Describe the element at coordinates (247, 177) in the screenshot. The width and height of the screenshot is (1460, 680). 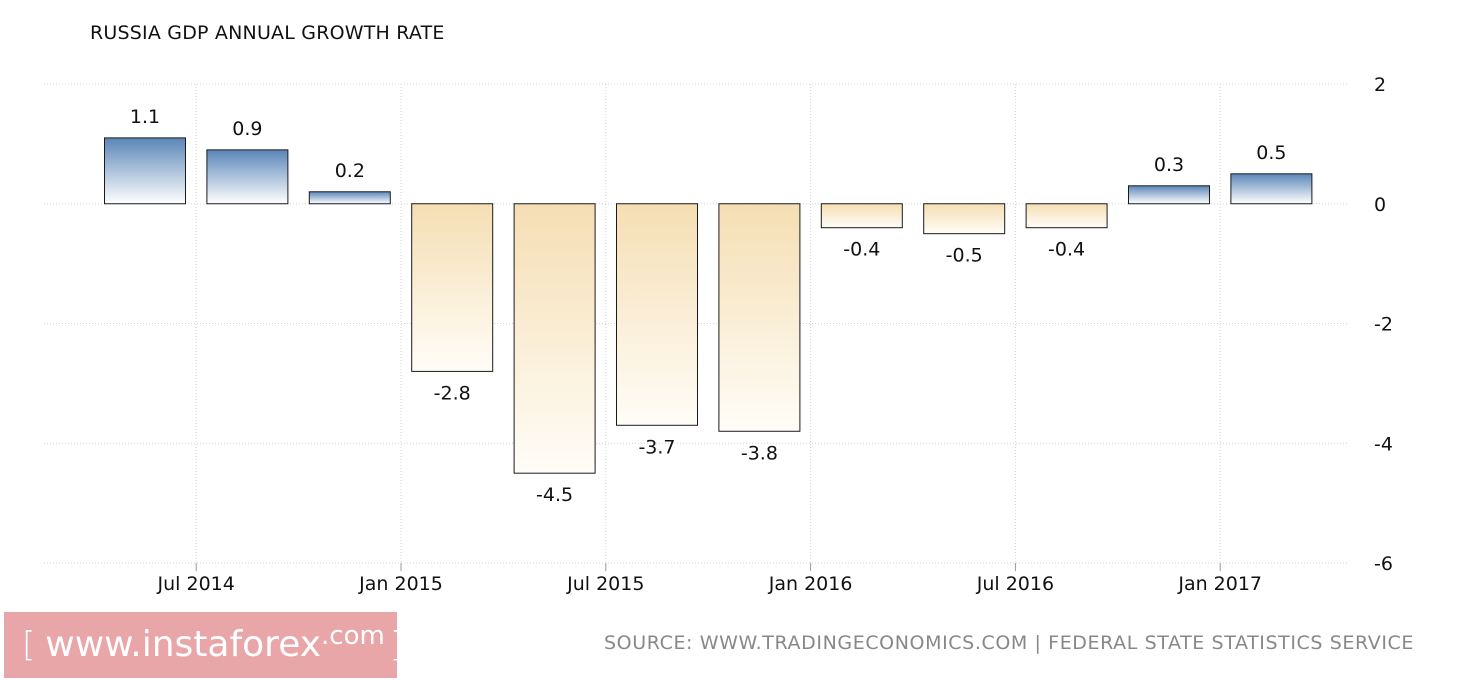
I see `bar-2014-Q3` at that location.